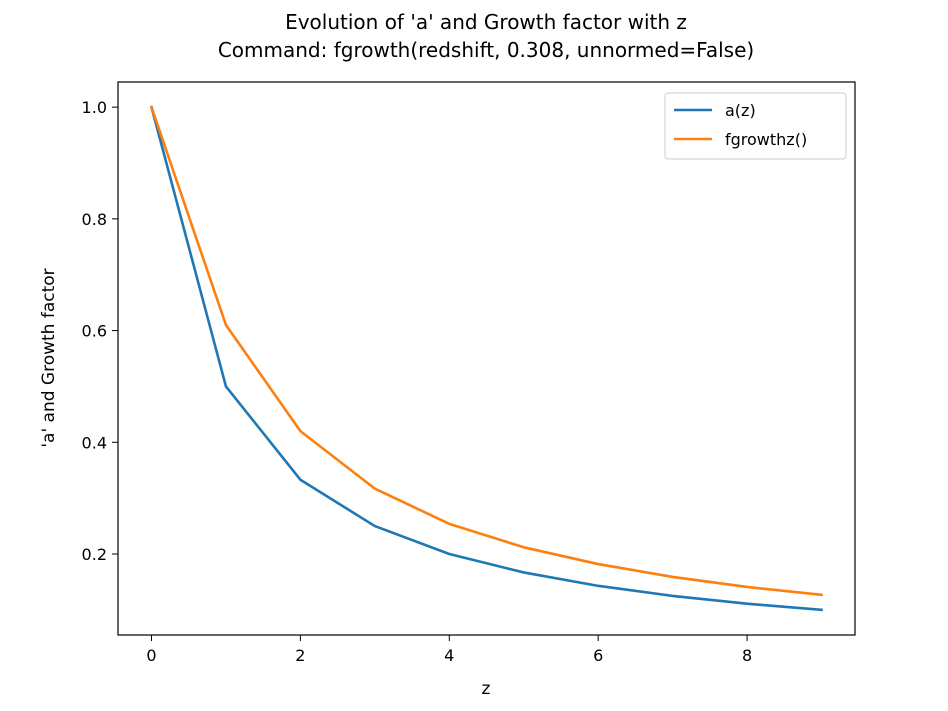 Image resolution: width=948 pixels, height=711 pixels. What do you see at coordinates (94, 554) in the screenshot?
I see `y-tick-label: 0.2` at bounding box center [94, 554].